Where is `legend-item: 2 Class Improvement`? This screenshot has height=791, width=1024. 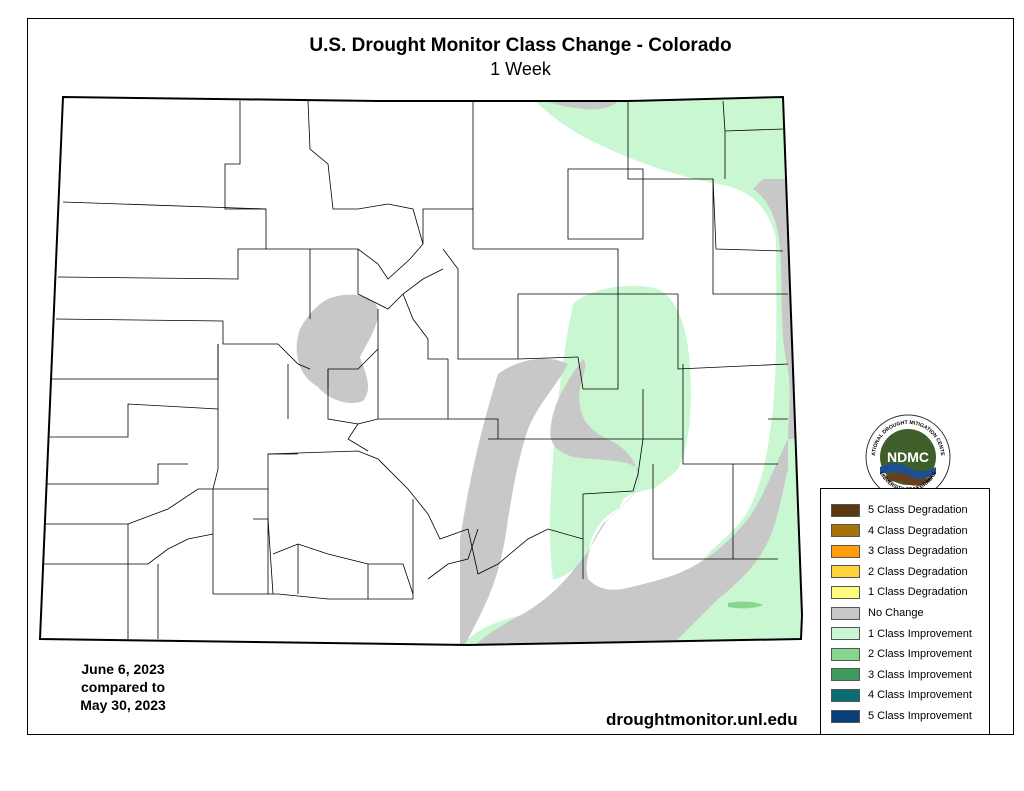
legend-item: 2 Class Improvement is located at coordinates (901, 654).